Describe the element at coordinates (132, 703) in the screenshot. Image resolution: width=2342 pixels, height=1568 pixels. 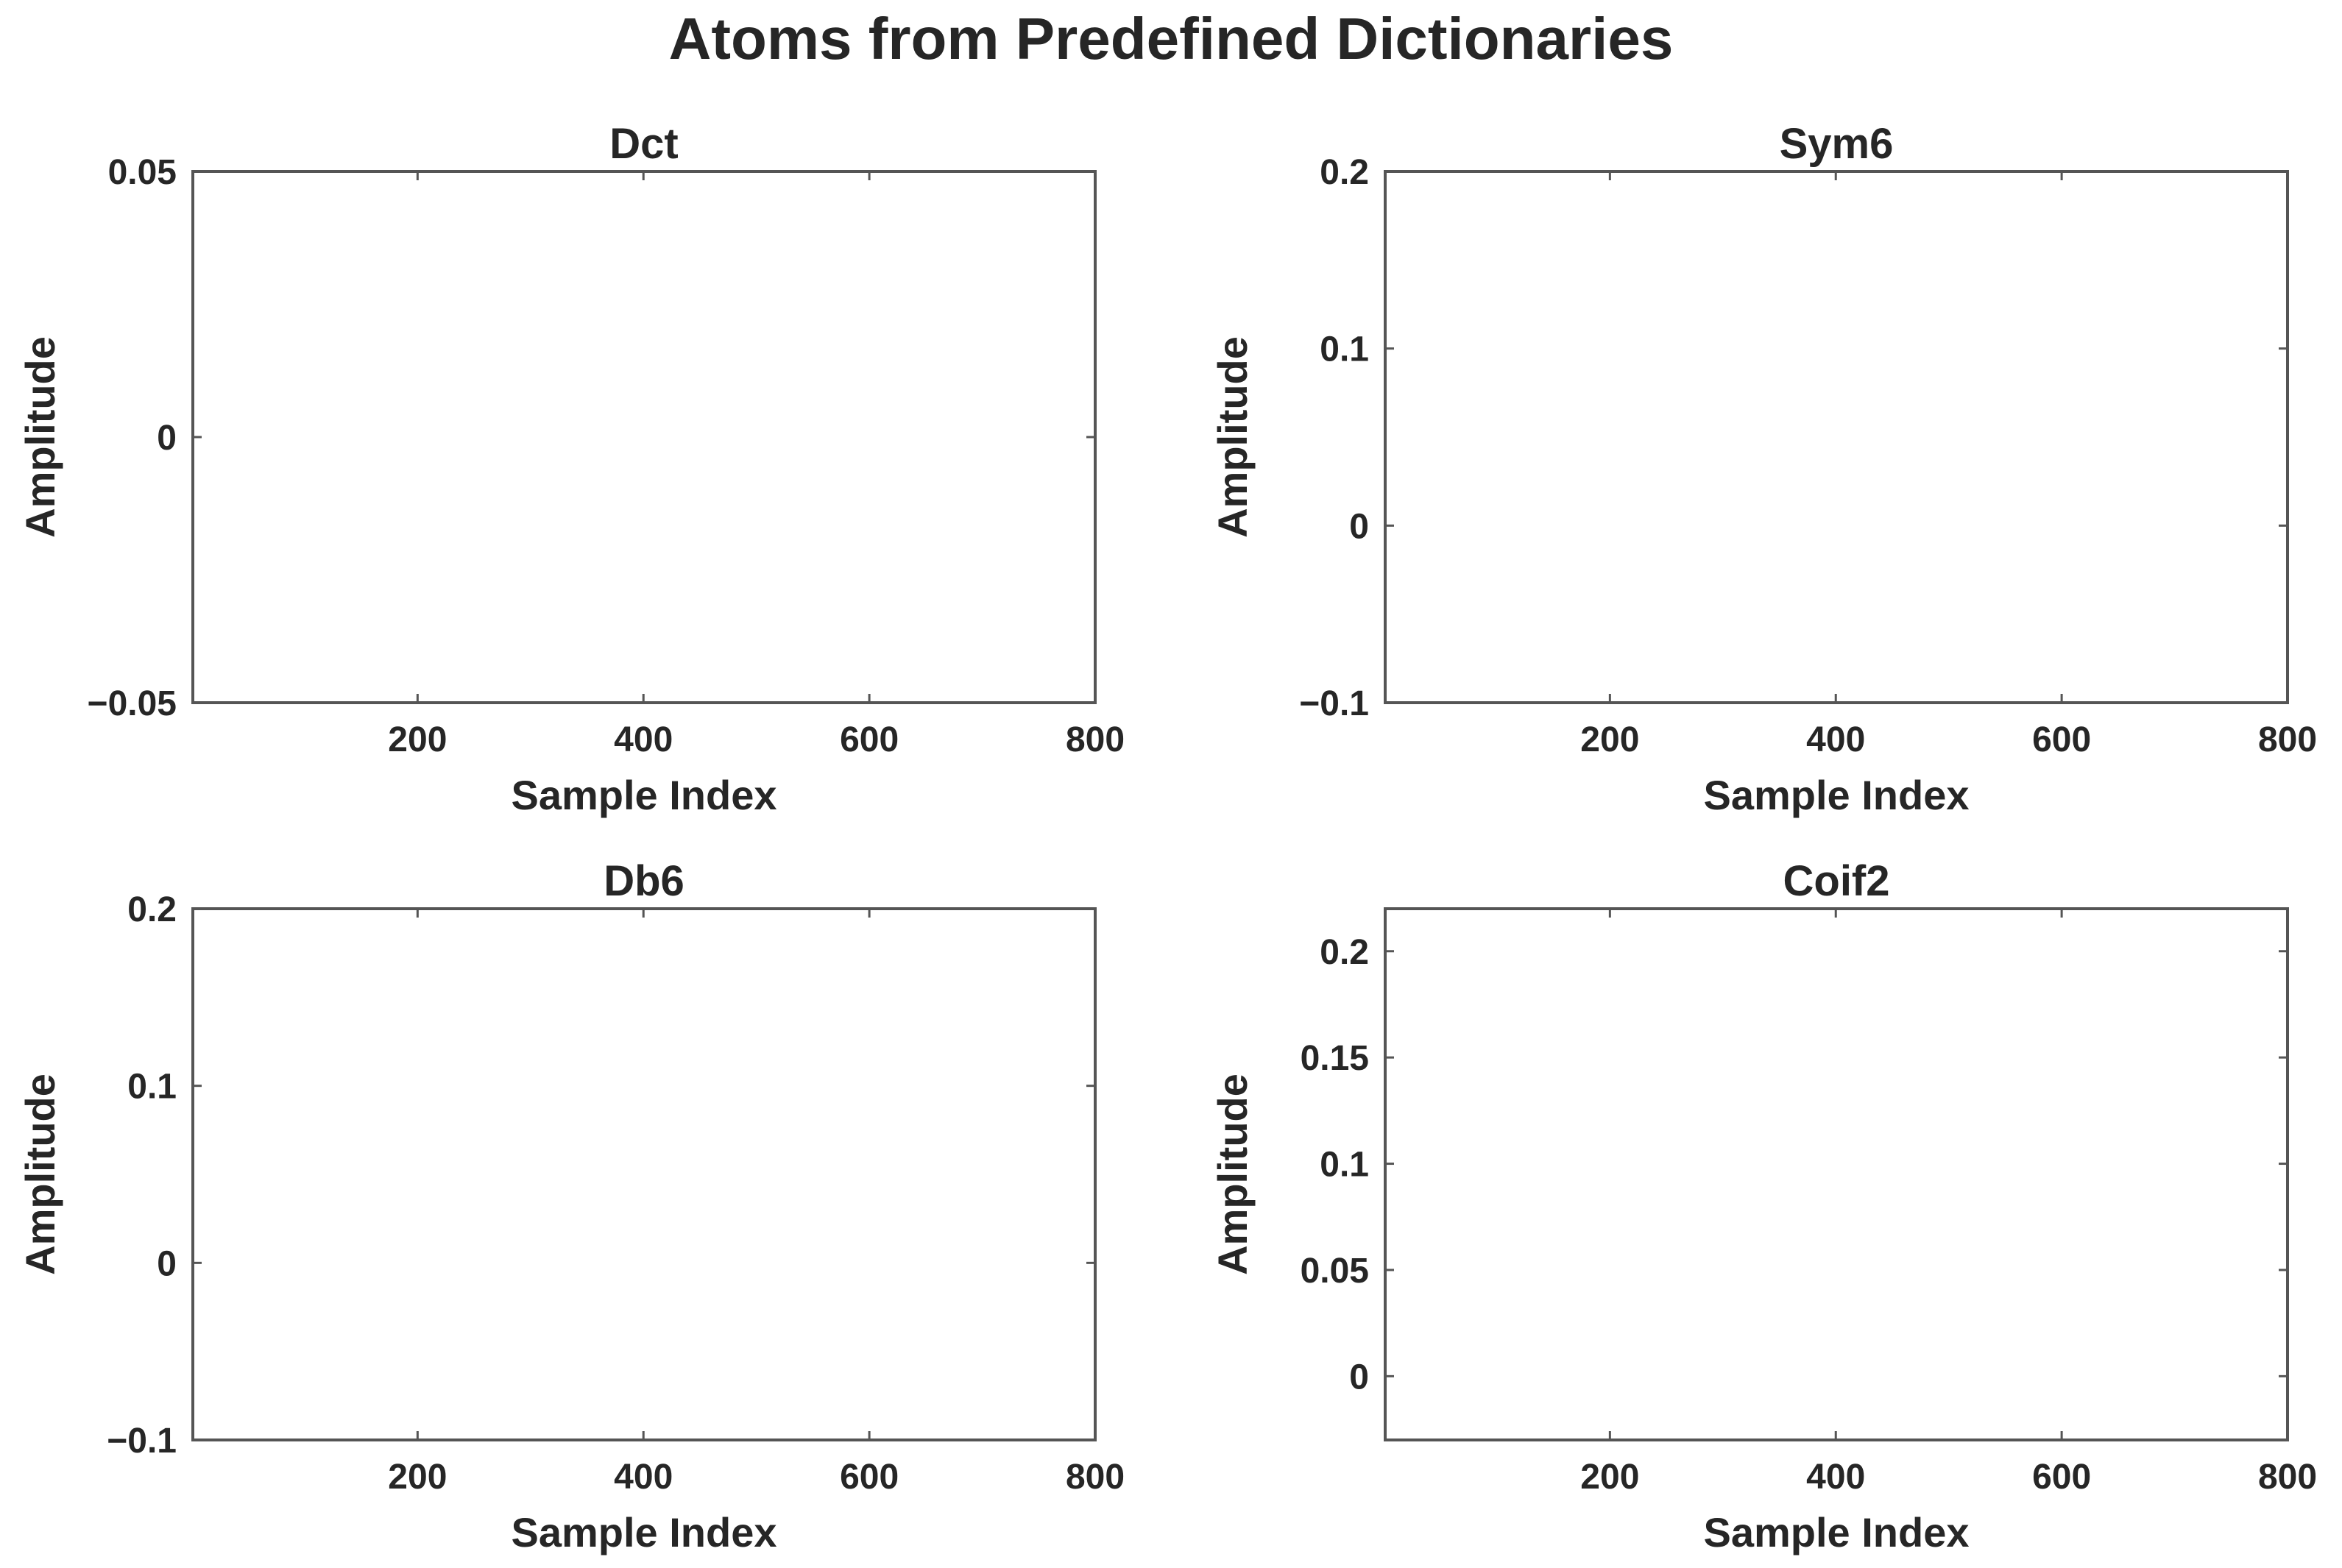
I see `y-tick-label: −0.05` at that location.